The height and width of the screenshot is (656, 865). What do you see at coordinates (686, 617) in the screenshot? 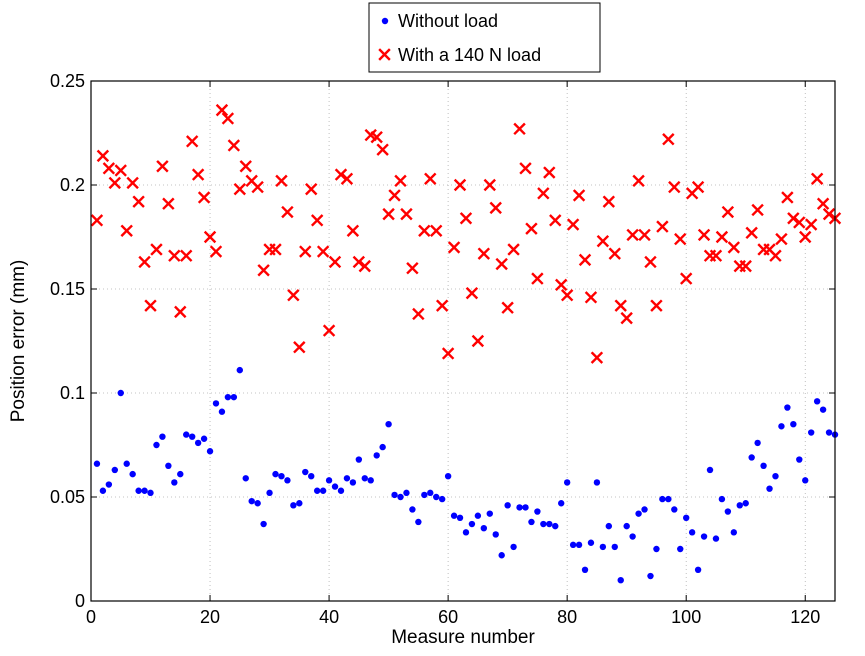
I see `x-tick-label: 100` at bounding box center [686, 617].